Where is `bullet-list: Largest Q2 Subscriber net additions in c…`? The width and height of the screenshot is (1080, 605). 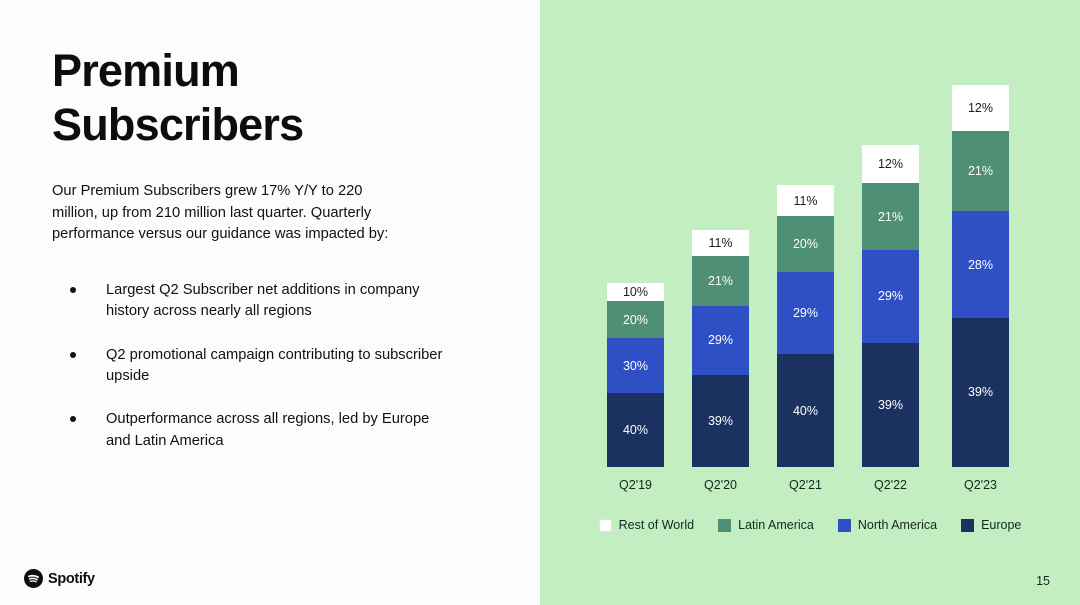 bullet-list: Largest Q2 Subscriber net additions in c… is located at coordinates (271, 366).